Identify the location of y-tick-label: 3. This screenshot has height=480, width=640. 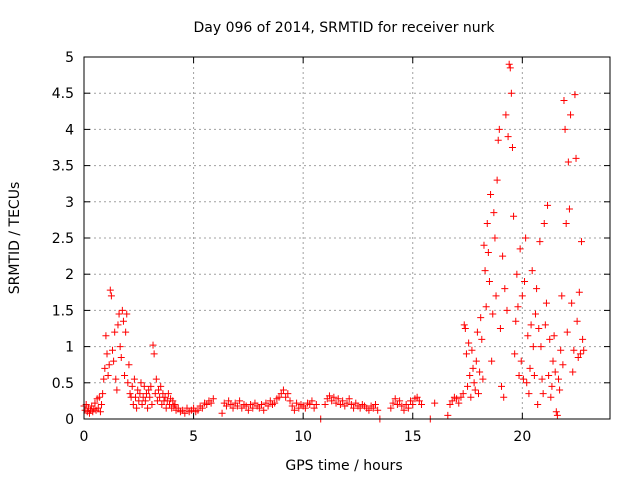
(69, 203).